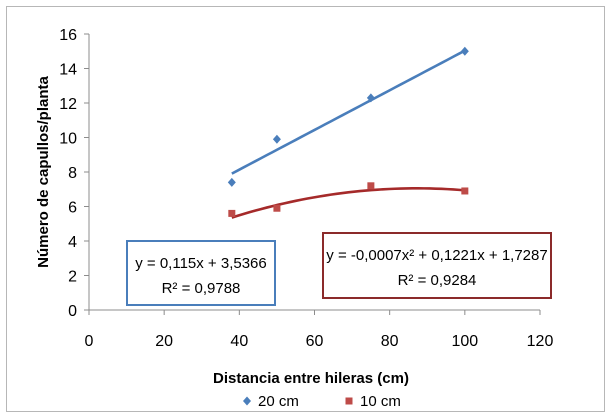 The height and width of the screenshot is (418, 611). I want to click on y-tick-label: 10, so click(68, 139).